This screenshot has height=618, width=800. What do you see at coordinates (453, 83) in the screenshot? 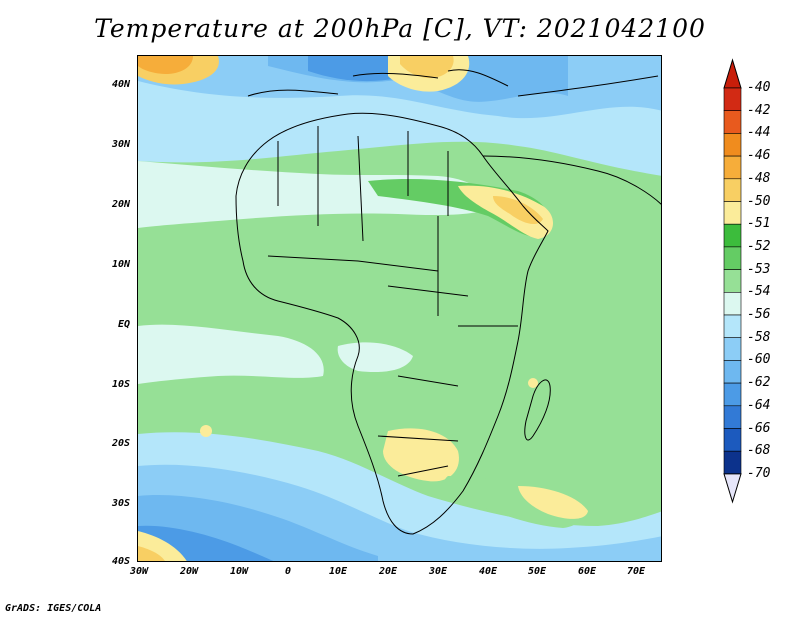
I see `europe-coastline` at bounding box center [453, 83].